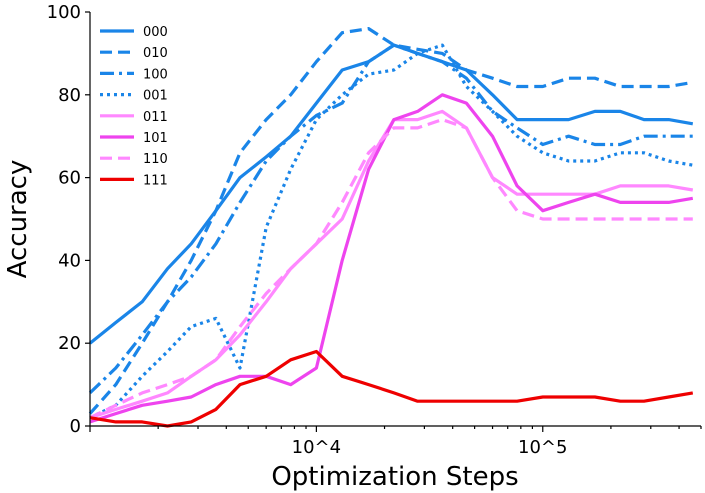 This screenshot has width=705, height=493. I want to click on y-tick-label: 80, so click(69, 95).